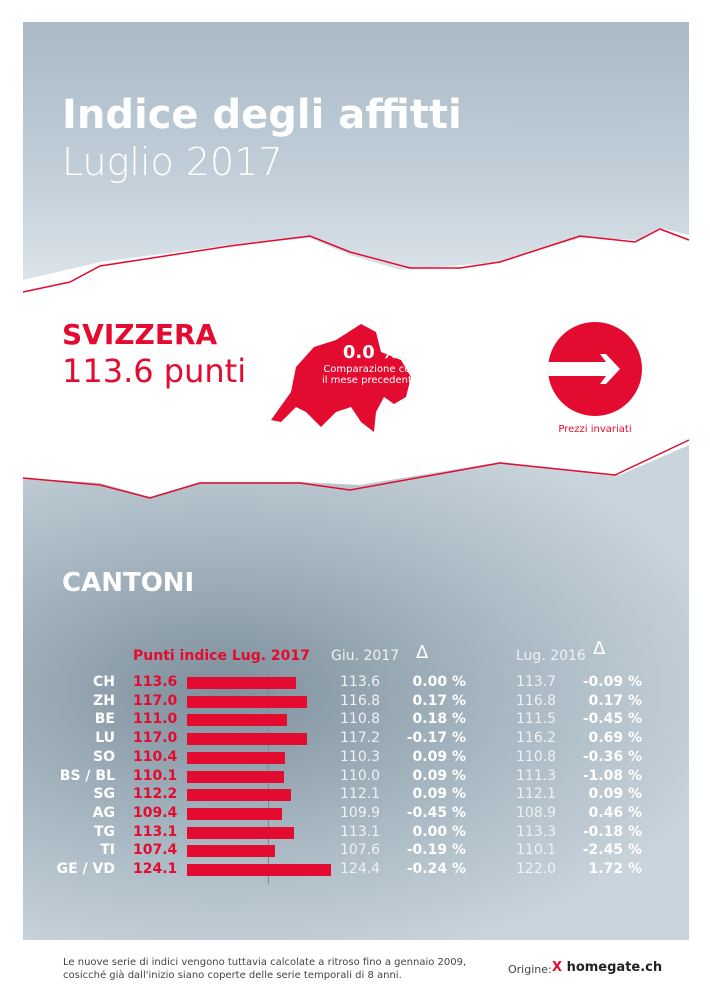  Describe the element at coordinates (370, 380) in the screenshot. I see `caption-line: il mese precedente` at that location.